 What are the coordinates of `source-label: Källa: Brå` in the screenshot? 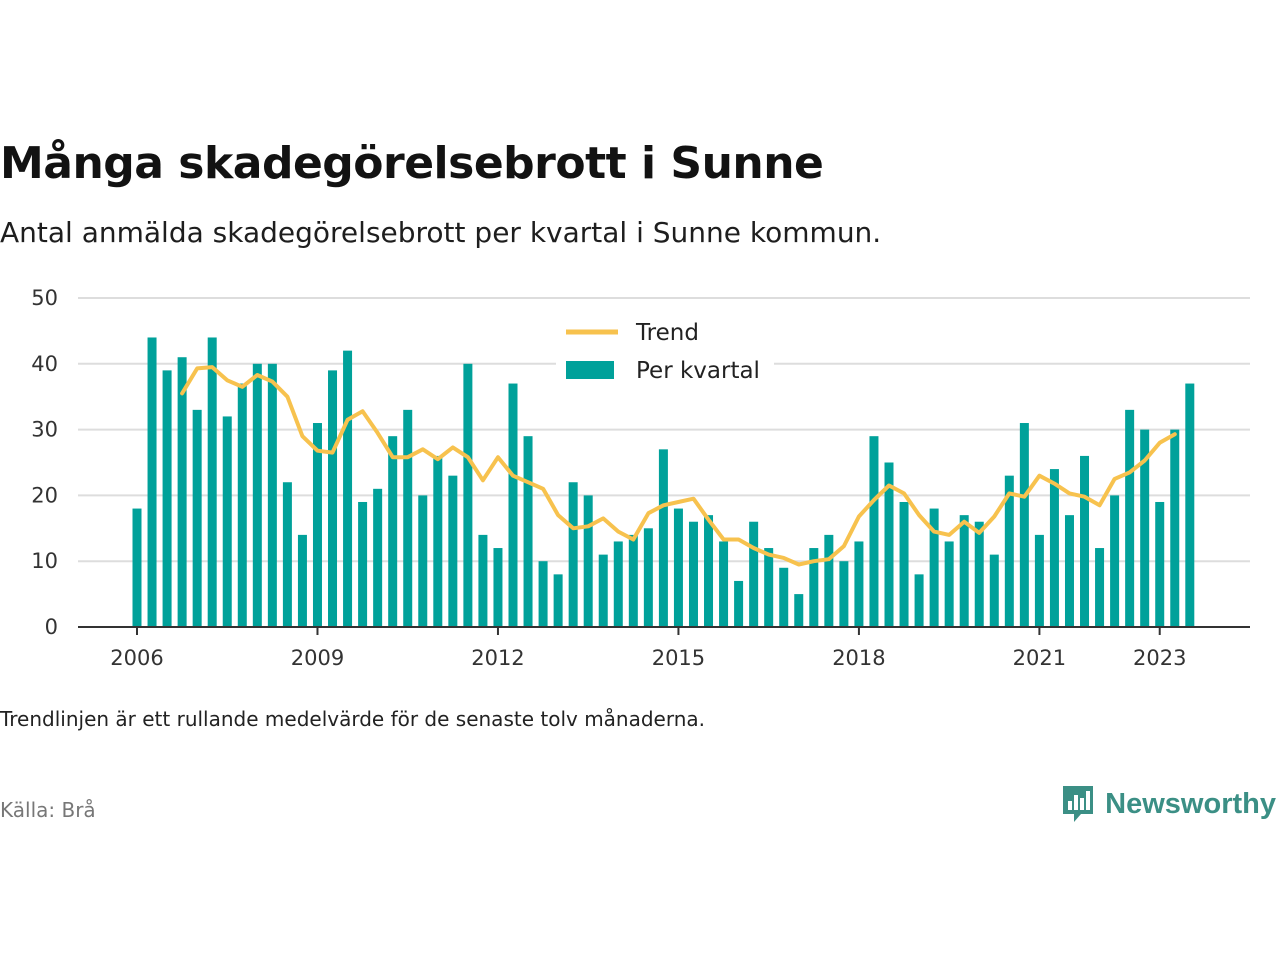 It's located at (48, 810).